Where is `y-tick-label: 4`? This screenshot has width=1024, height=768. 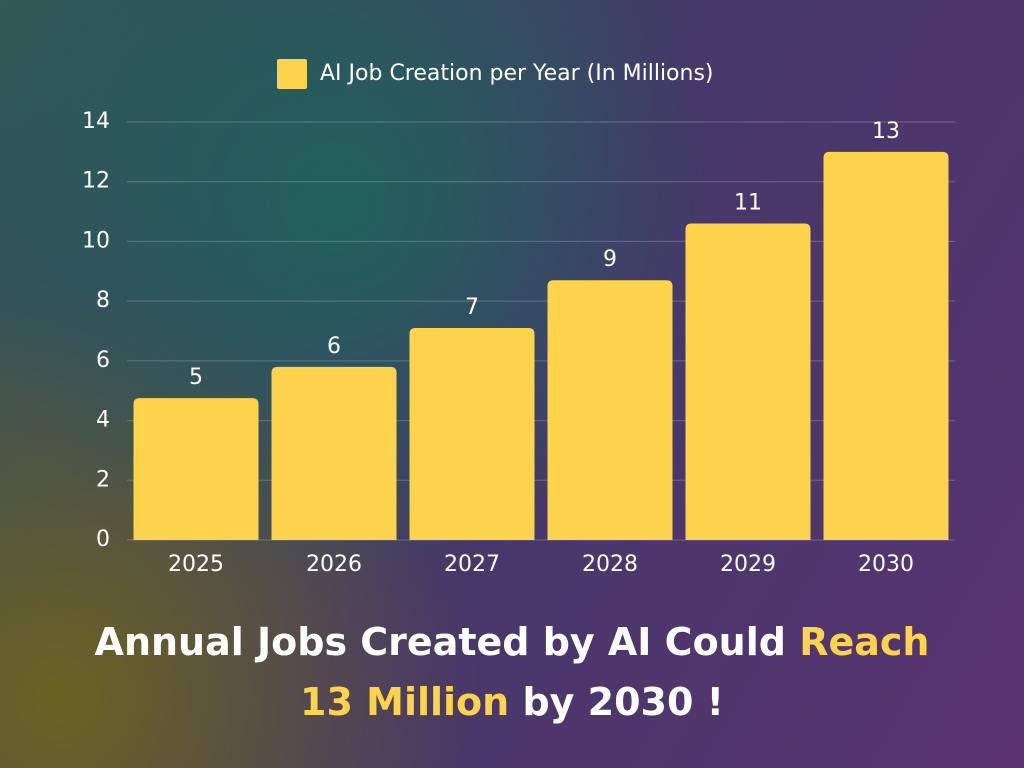 y-tick-label: 4 is located at coordinates (103, 420).